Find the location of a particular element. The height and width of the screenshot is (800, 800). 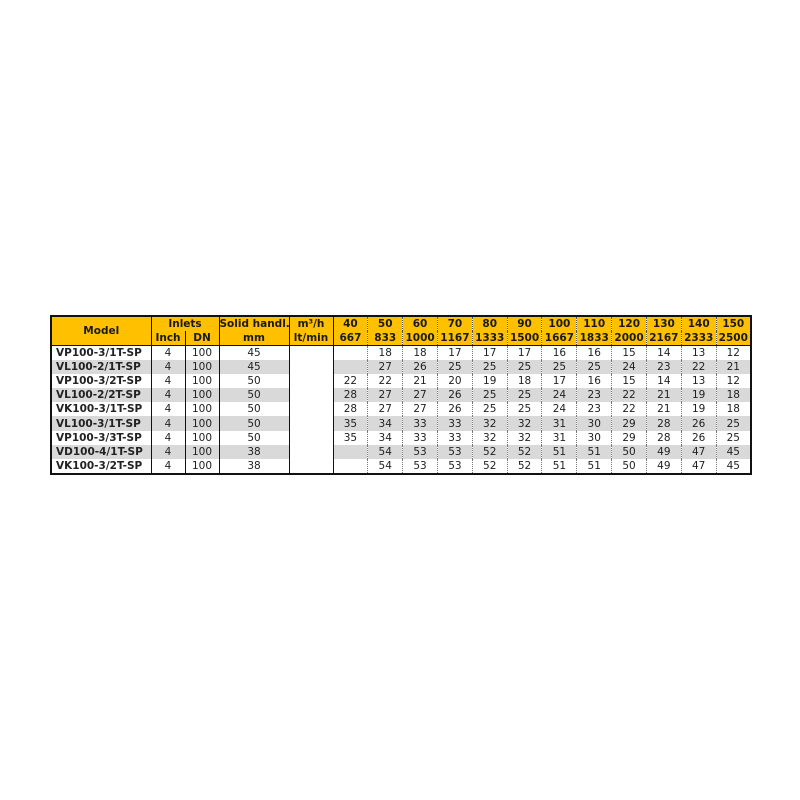

model-cell: VK100-3/2T-SP is located at coordinates (101, 466).